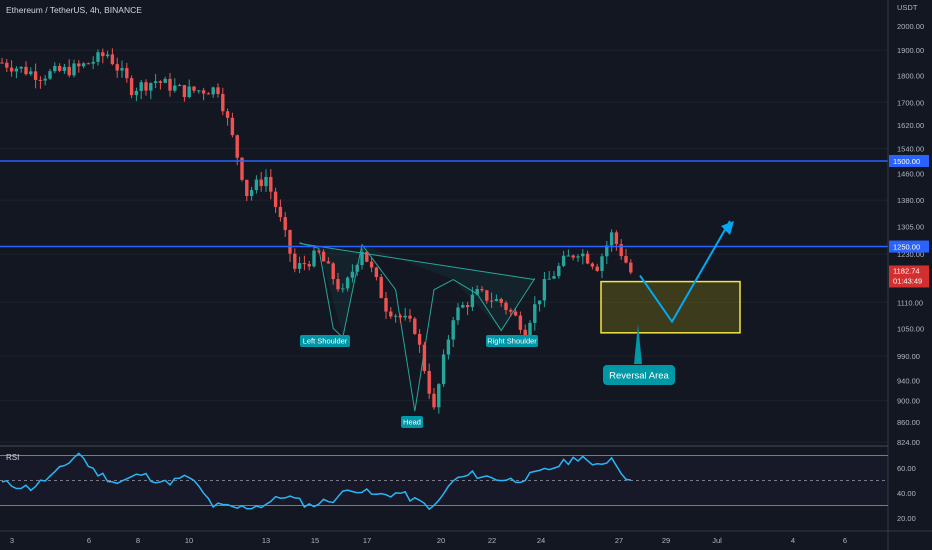 This screenshot has height=550, width=932. Describe the element at coordinates (441, 540) in the screenshot. I see `time-axis-tick: 20` at that location.